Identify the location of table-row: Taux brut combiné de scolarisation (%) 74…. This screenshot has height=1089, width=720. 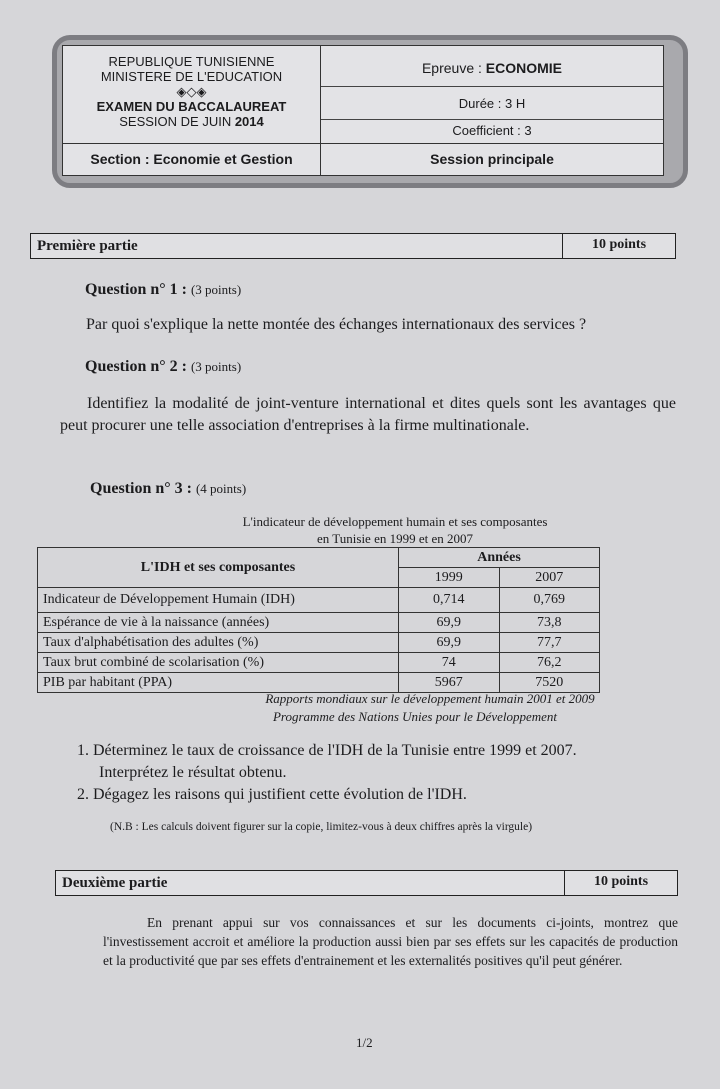
(318, 662).